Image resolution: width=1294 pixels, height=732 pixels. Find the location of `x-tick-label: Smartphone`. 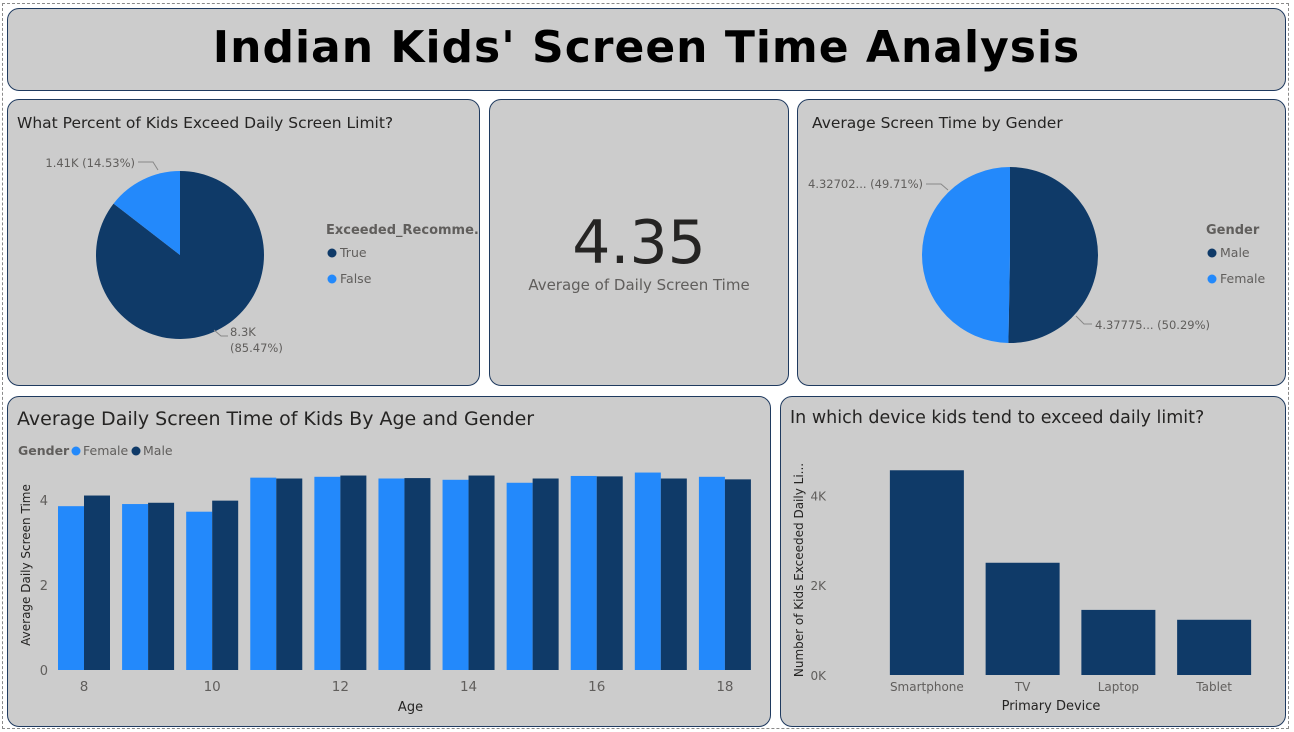

x-tick-label: Smartphone is located at coordinates (927, 687).